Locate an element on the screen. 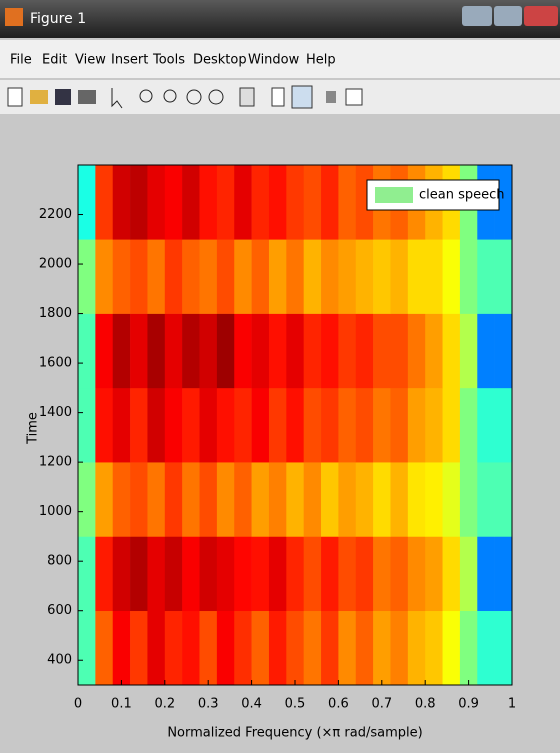 The width and height of the screenshot is (560, 753). close-button is located at coordinates (541, 16).